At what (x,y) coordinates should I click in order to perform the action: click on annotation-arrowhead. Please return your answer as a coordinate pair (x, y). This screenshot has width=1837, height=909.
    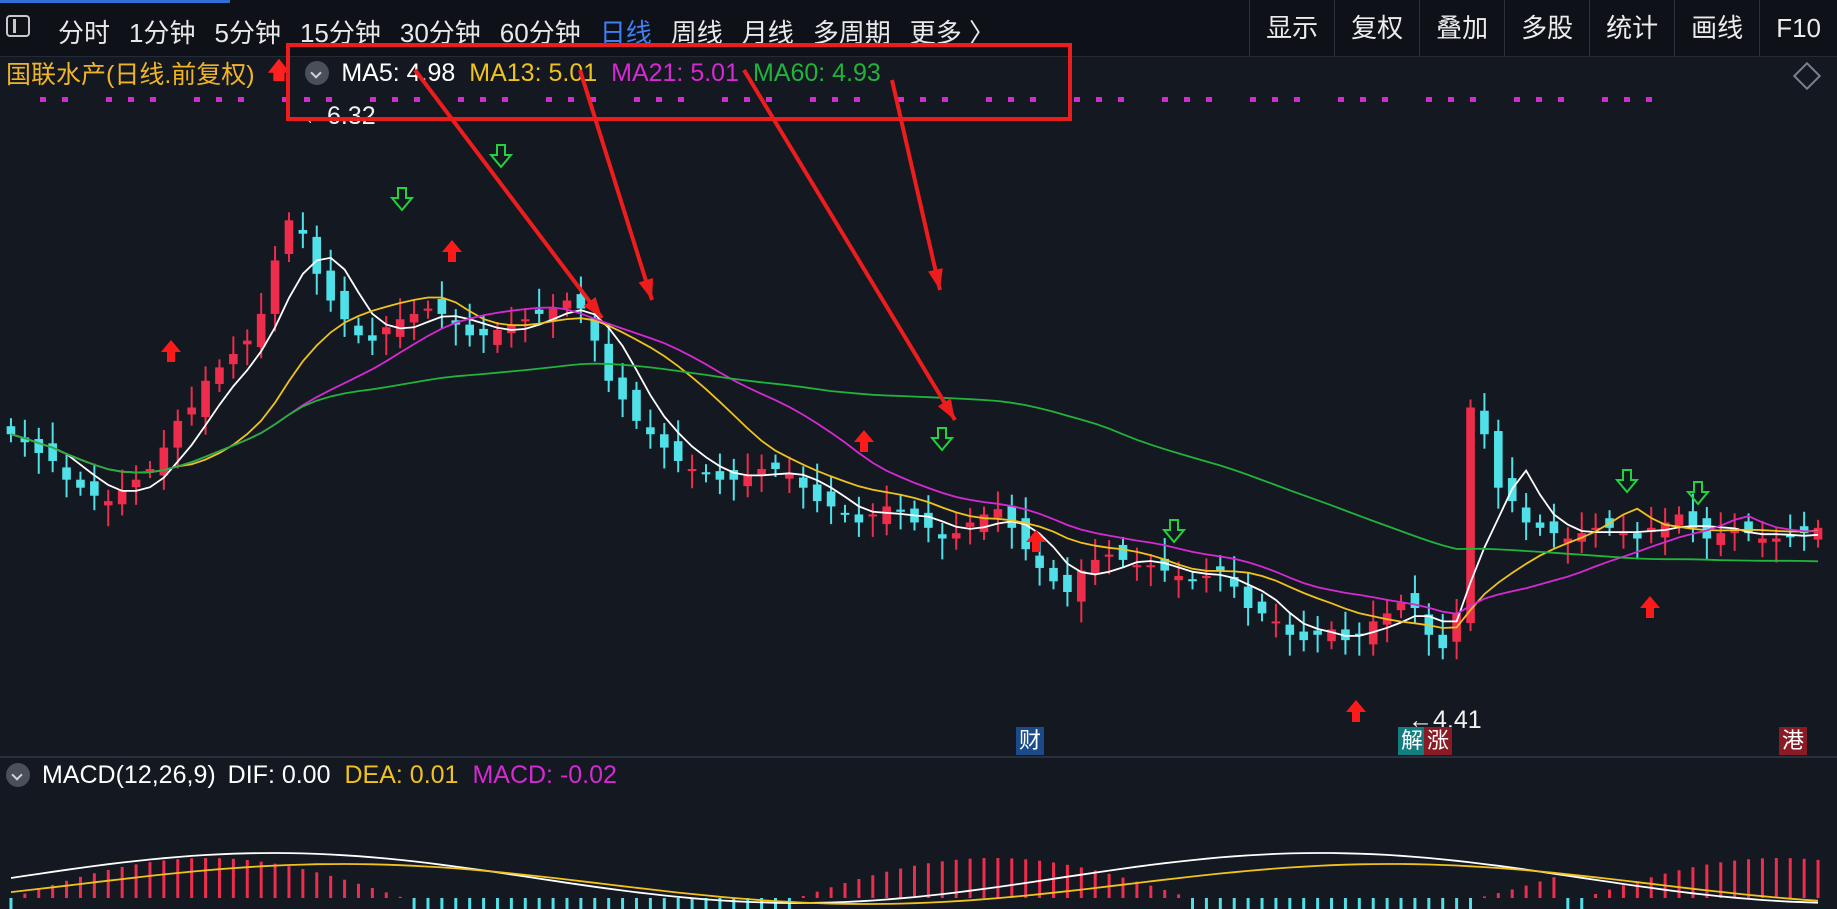
    Looking at the image, I should click on (935, 279).